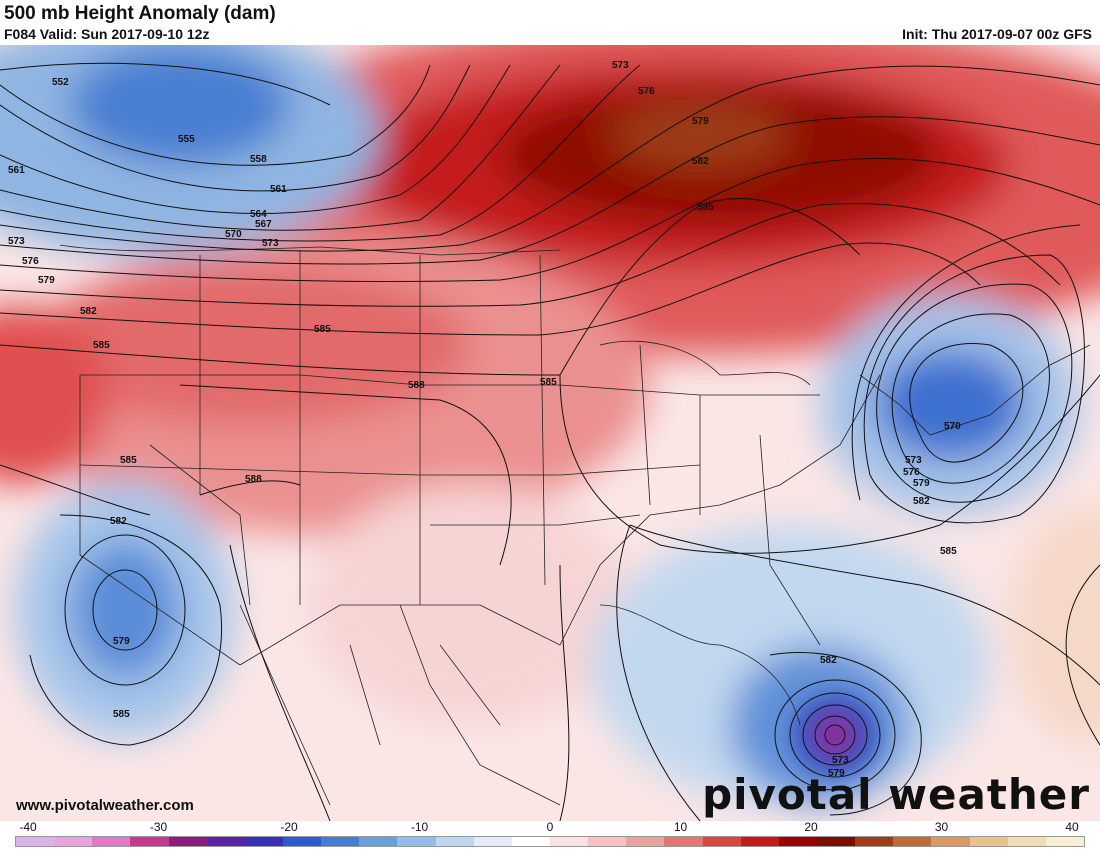 This screenshot has height=850, width=1100. I want to click on colorbar-tick-label: 40, so click(1072, 827).